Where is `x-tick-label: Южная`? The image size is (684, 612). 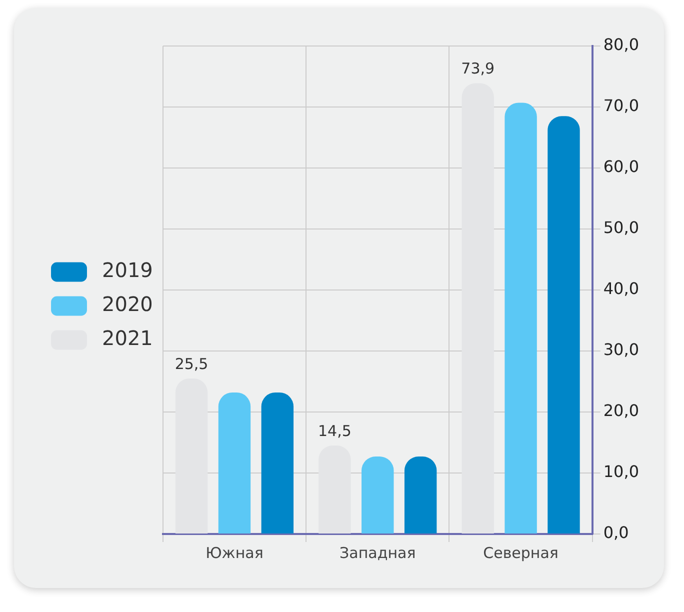
x-tick-label: Южная is located at coordinates (235, 553).